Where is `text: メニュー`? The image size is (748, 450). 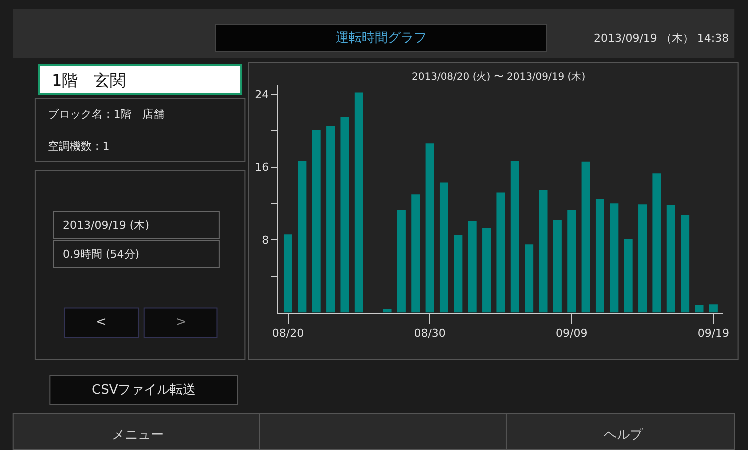
text: メニュー is located at coordinates (138, 435).